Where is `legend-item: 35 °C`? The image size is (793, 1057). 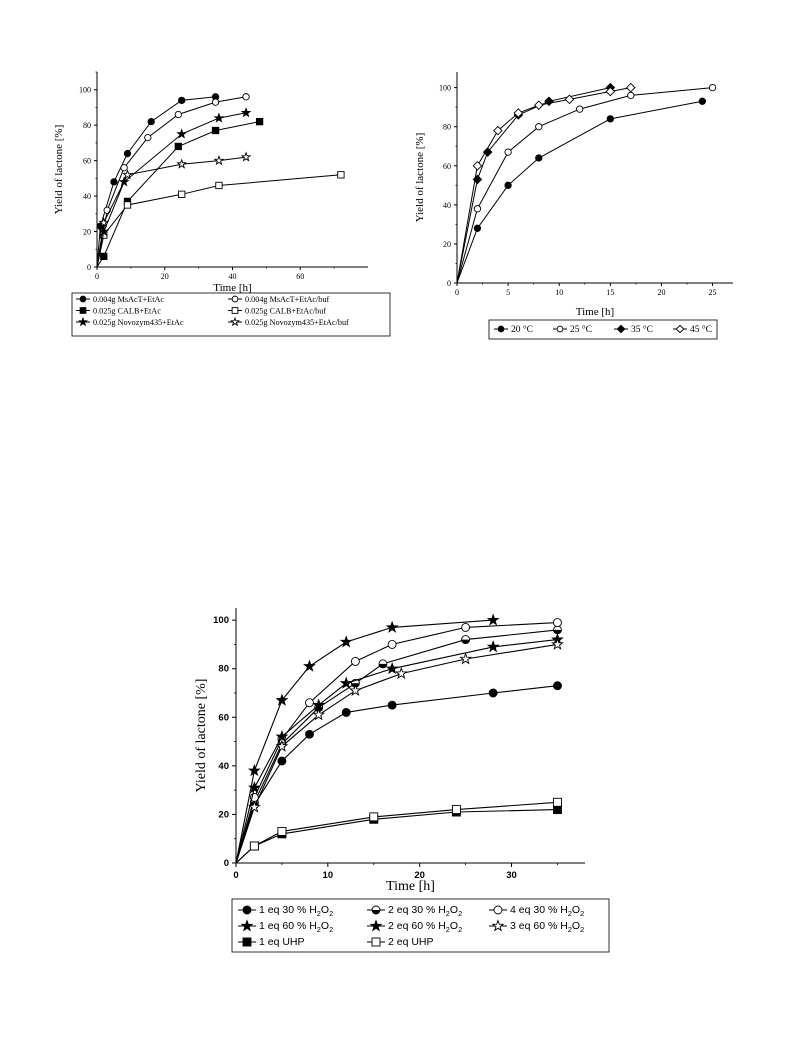 legend-item: 35 °C is located at coordinates (633, 329).